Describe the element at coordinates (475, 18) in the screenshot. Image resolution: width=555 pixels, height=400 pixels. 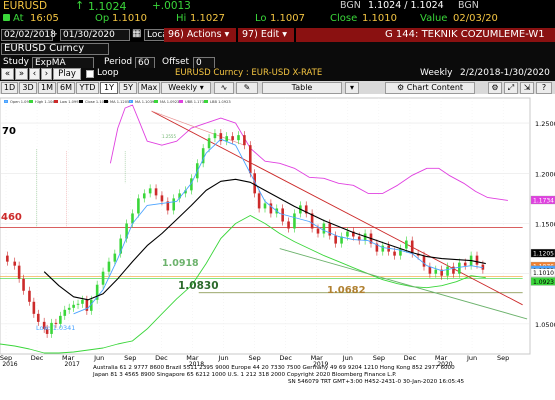
I see `value-date: 02/03/20` at that location.